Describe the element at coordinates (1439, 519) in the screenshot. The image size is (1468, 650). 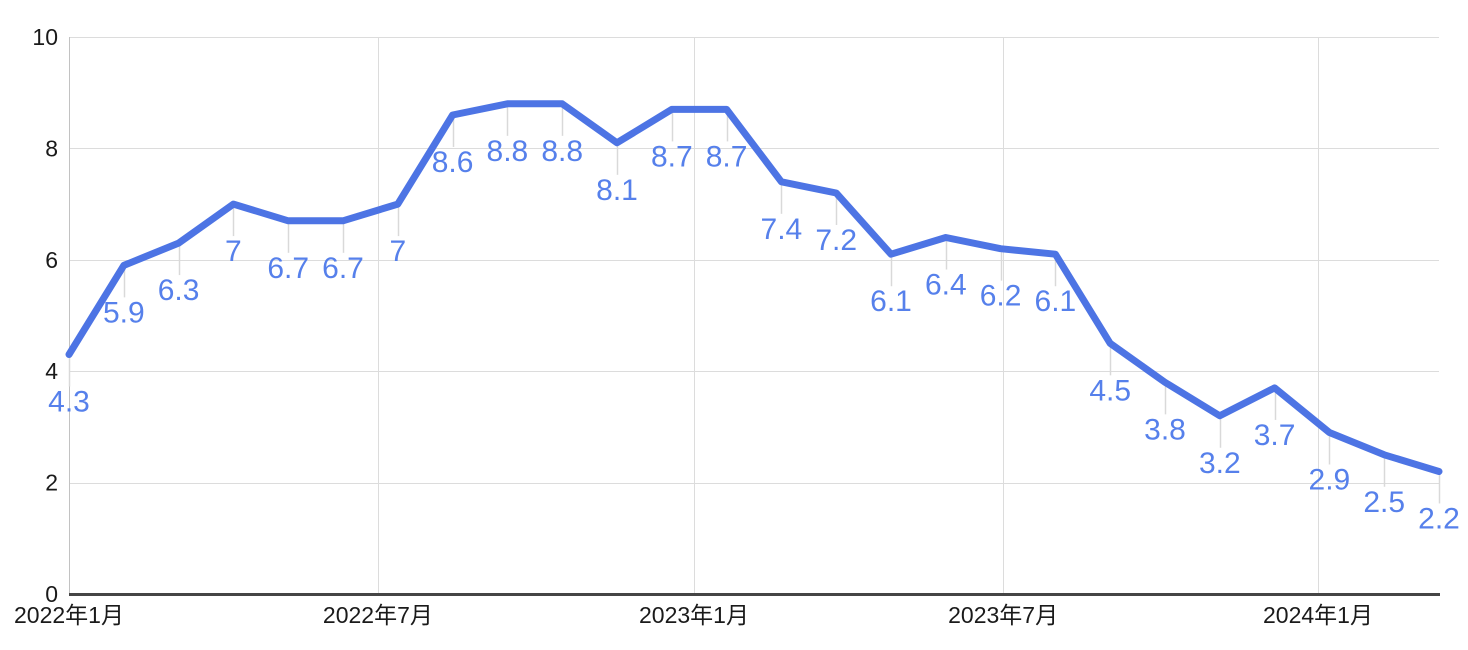
I see `data-label: 2.2` at that location.